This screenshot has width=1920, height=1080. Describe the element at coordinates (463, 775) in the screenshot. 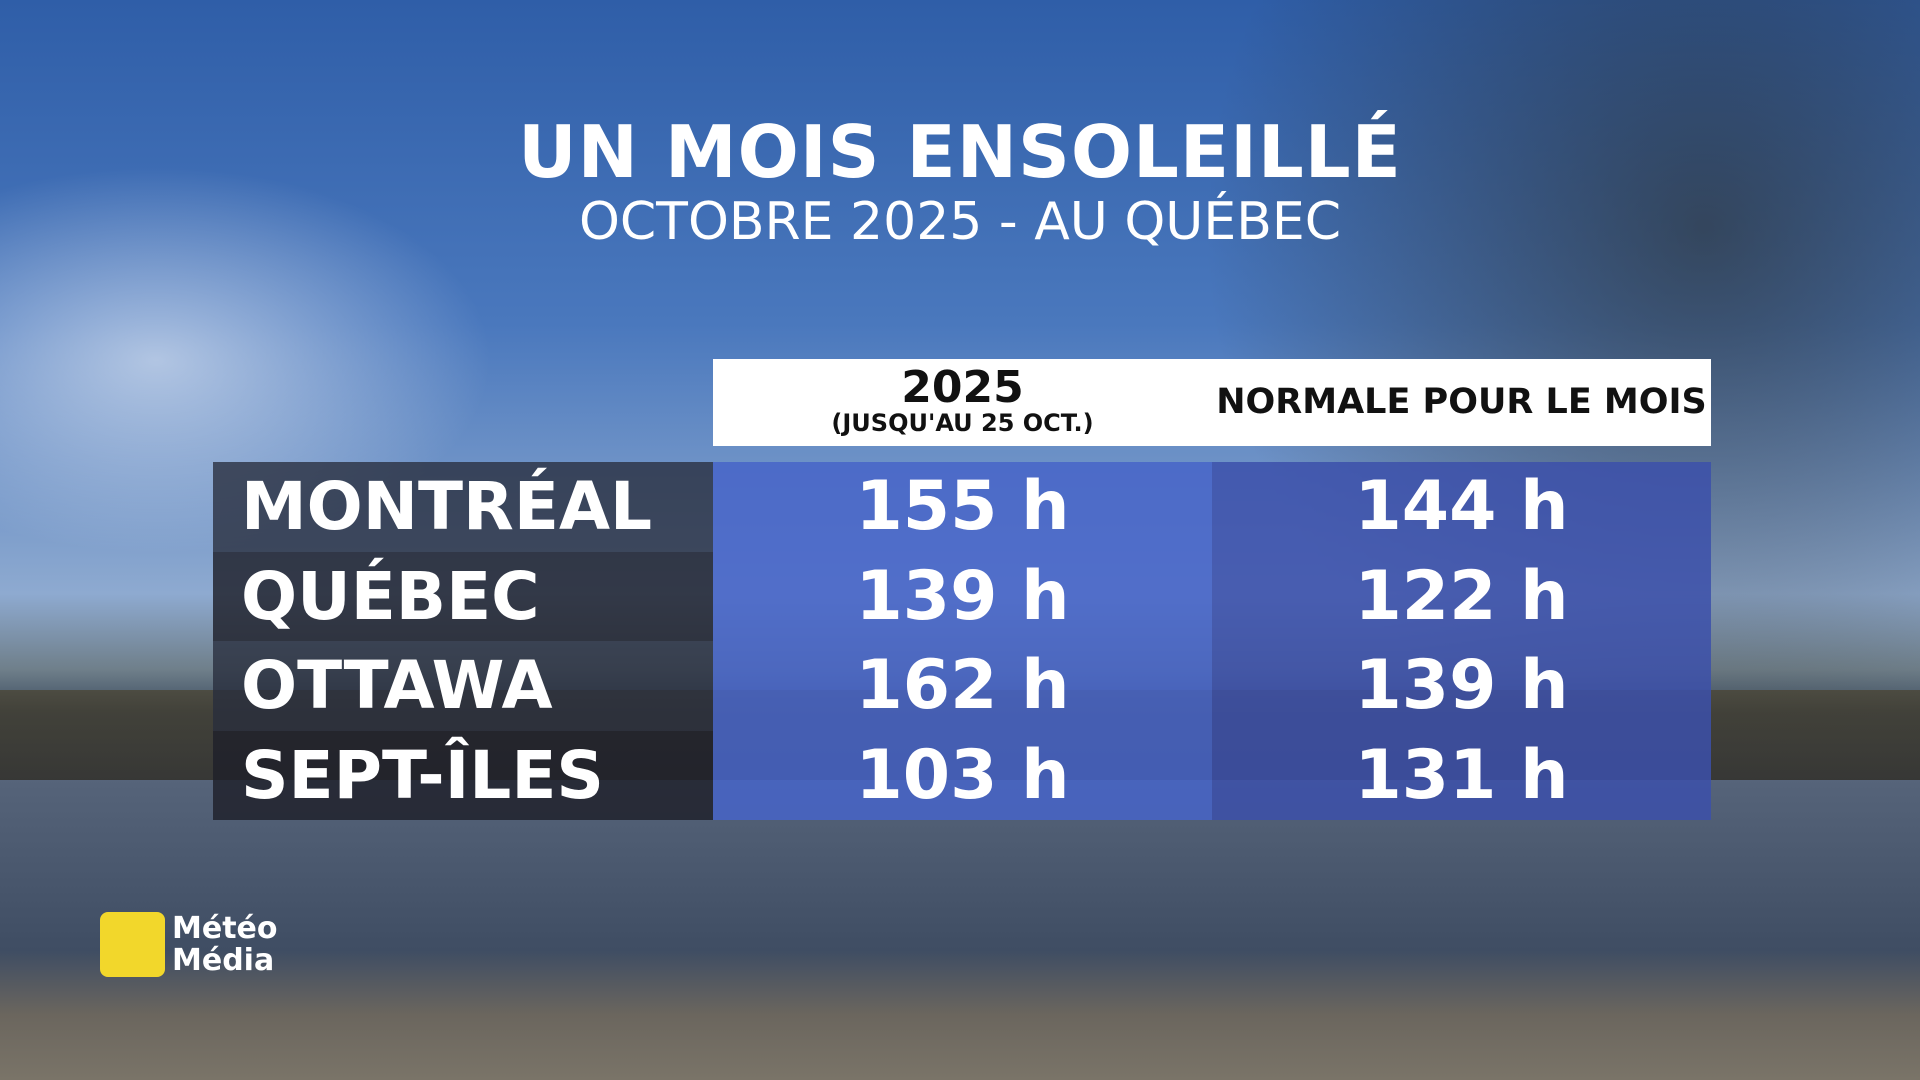

I see `city-name: SEPT-ÎLES` at that location.